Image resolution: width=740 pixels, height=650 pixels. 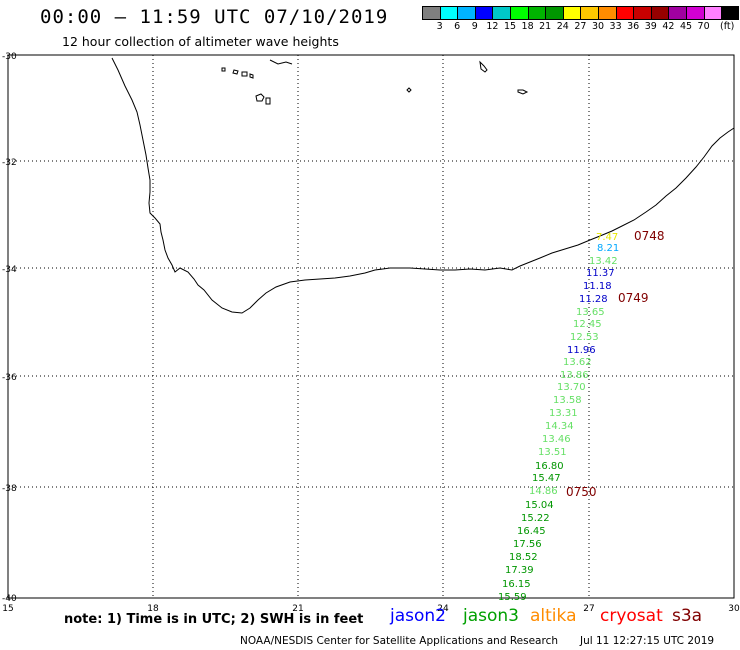 I want to click on swh-value-label: 18.52, so click(x=523, y=557).